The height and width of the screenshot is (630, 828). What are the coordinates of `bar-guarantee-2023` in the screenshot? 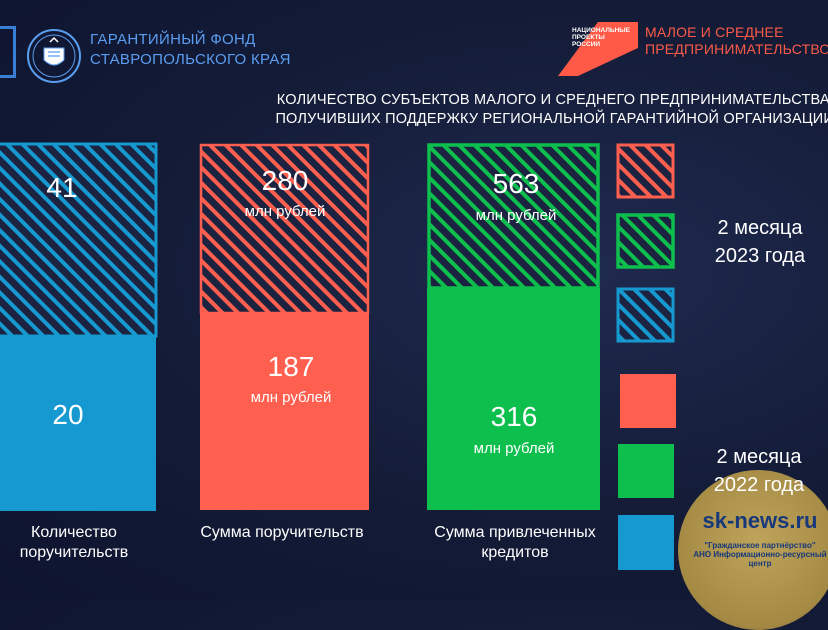 It's located at (284, 229).